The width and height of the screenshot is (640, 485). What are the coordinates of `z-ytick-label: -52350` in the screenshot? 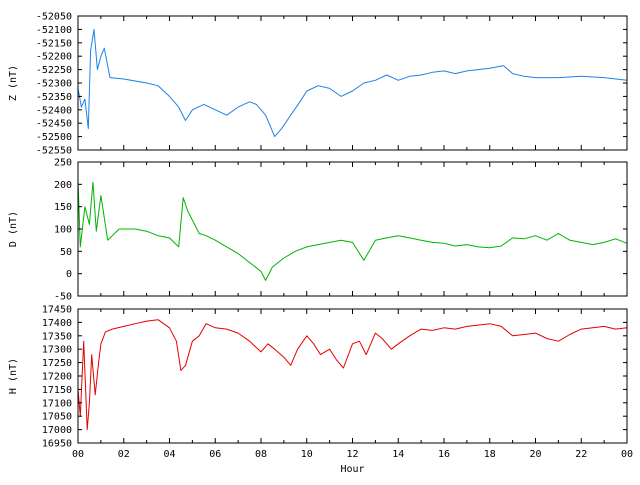 It's located at (54, 97).